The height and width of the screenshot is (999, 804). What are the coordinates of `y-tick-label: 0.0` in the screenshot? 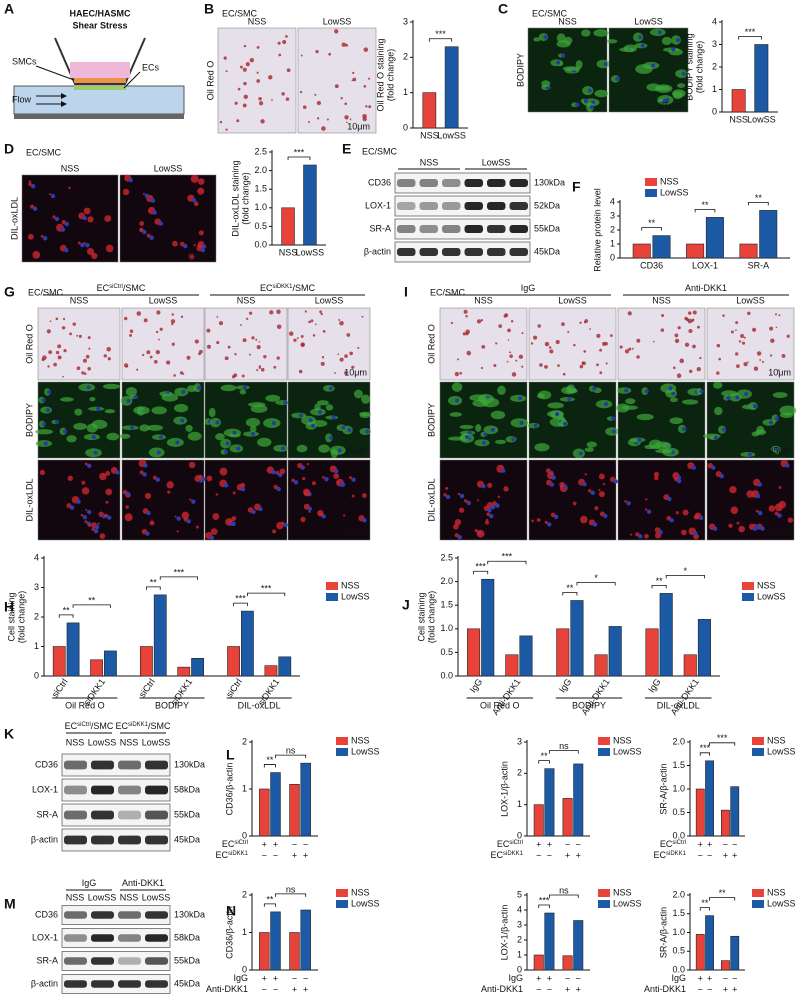 It's located at (678, 835).